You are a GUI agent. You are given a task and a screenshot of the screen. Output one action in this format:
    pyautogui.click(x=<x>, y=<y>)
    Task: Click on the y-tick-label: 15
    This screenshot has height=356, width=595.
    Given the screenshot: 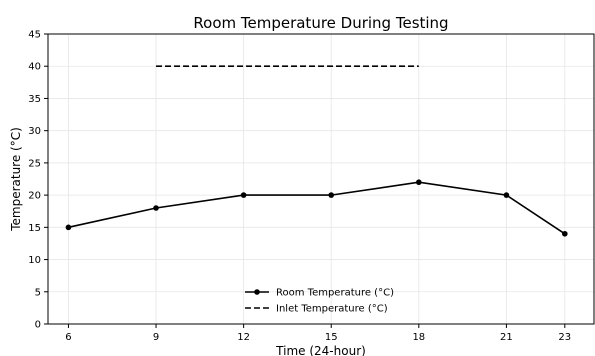 What is the action you would take?
    pyautogui.click(x=34, y=228)
    